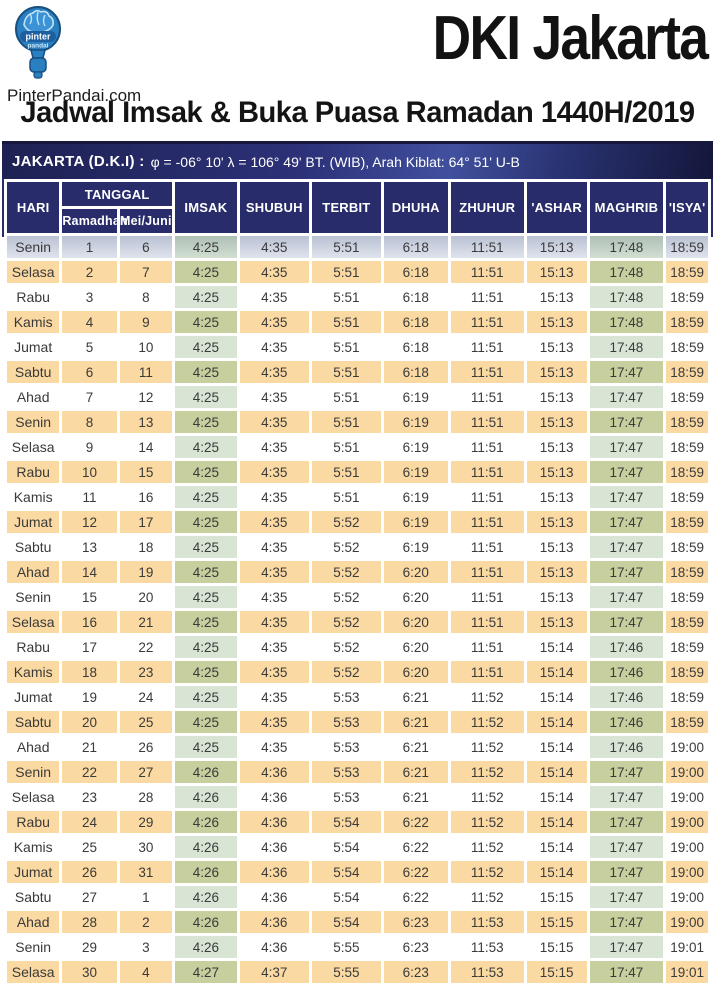 This screenshot has width=715, height=1000. What do you see at coordinates (145, 397) in the screenshot?
I see `mei-juni-date-cell: 12` at bounding box center [145, 397].